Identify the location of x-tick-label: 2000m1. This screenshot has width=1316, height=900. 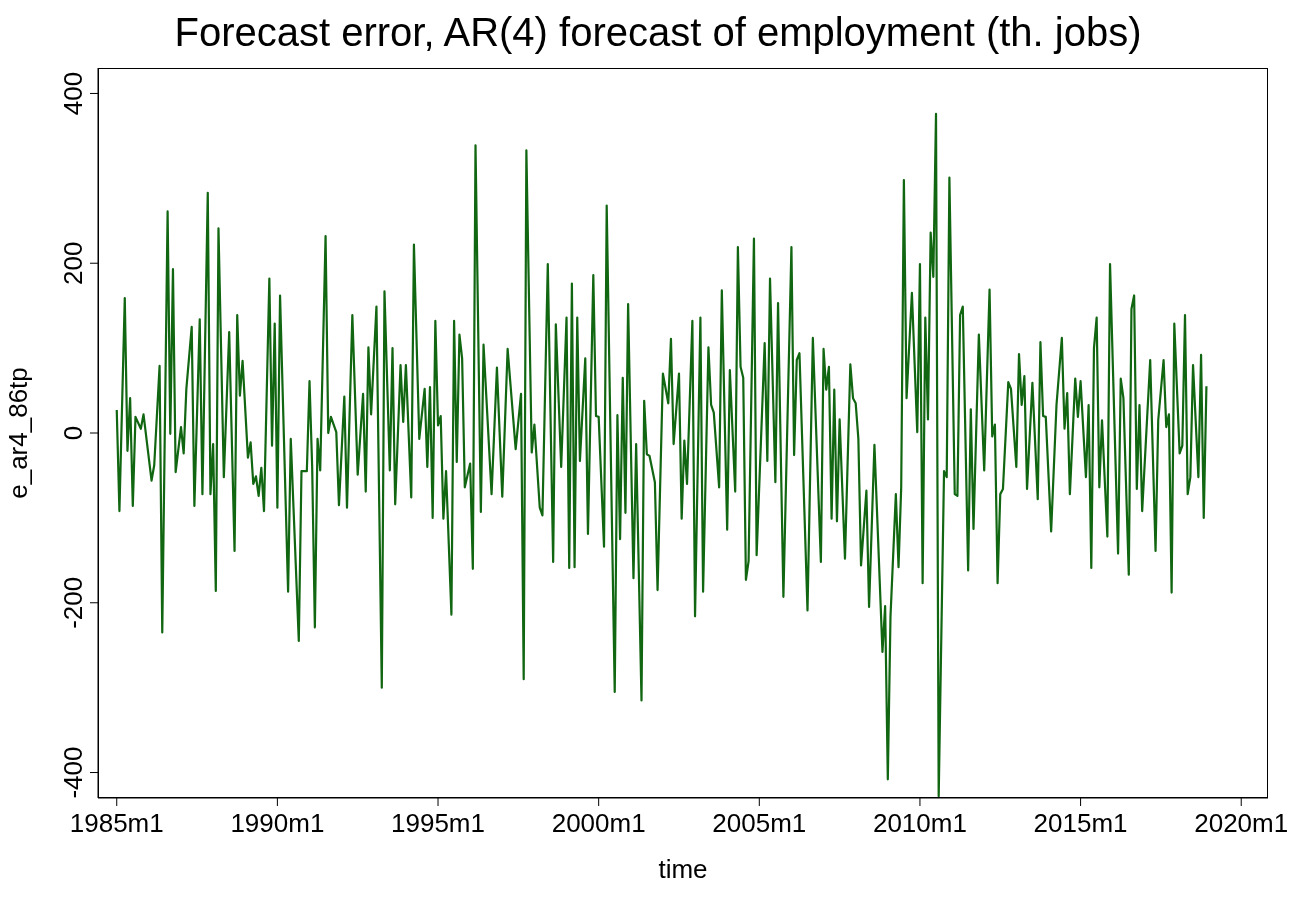
(598, 823).